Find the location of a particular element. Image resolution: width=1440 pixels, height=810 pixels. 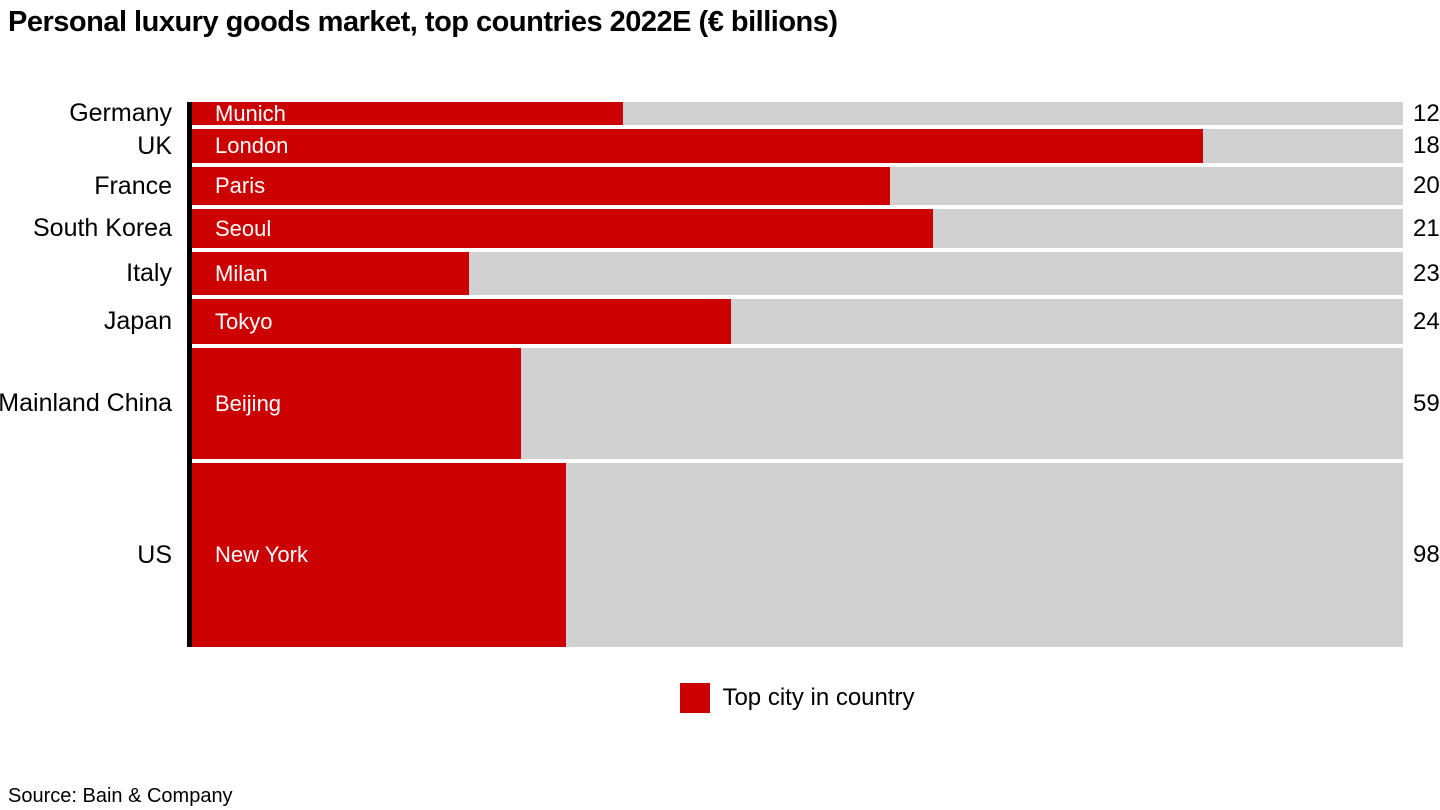

country-label: Japan is located at coordinates (137, 321).